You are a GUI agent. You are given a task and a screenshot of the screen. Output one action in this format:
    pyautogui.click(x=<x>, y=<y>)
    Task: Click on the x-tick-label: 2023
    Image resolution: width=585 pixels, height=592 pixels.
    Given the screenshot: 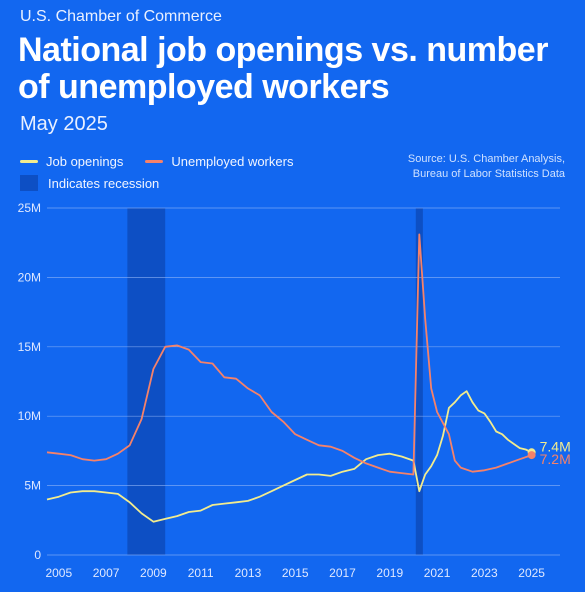 What is the action you would take?
    pyautogui.click(x=484, y=573)
    